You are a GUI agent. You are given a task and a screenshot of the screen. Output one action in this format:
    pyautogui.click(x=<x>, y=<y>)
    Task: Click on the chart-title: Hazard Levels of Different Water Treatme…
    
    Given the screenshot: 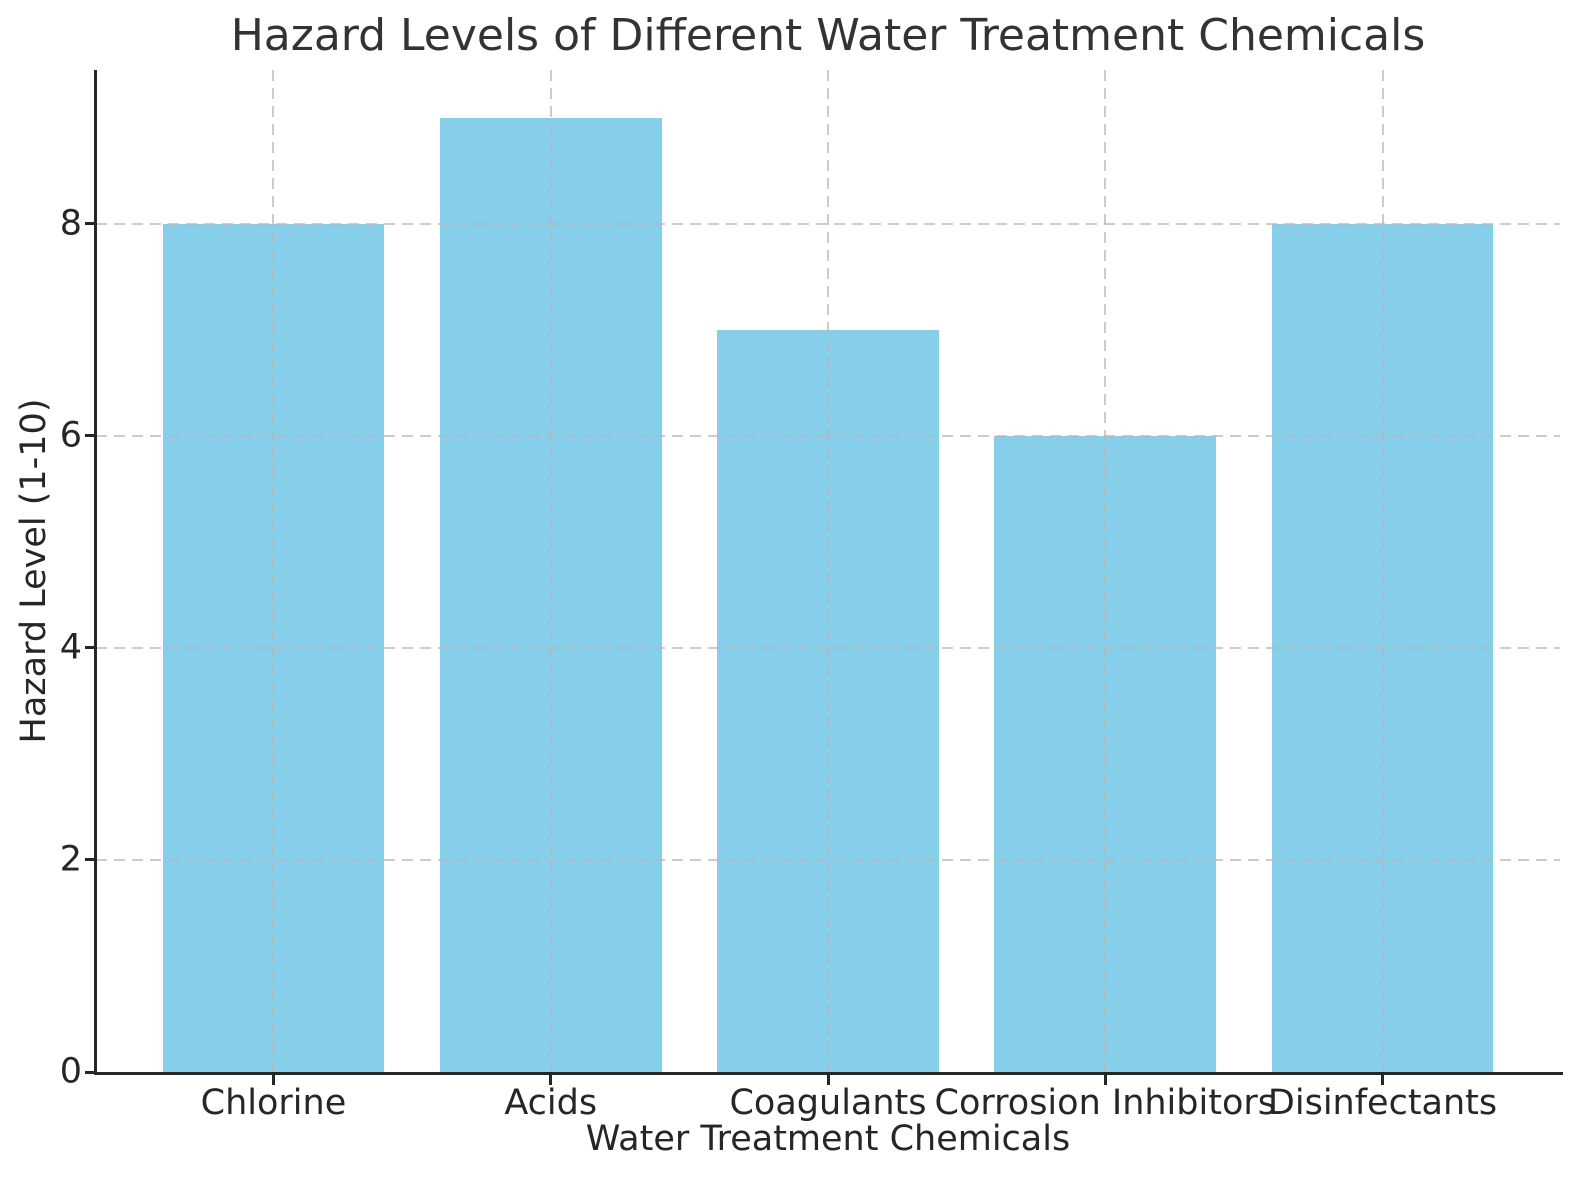 What is the action you would take?
    pyautogui.click(x=828, y=35)
    